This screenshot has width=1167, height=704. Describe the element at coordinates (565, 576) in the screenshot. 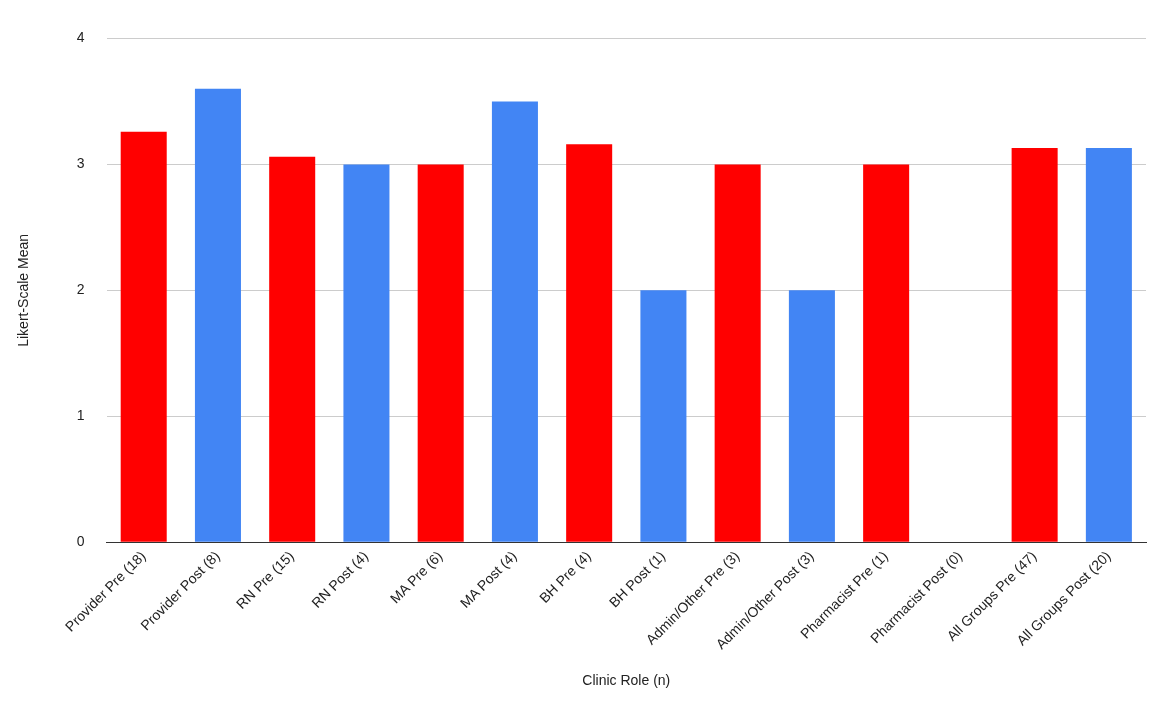

I see `x-tick-label: BH Pre (4)` at that location.